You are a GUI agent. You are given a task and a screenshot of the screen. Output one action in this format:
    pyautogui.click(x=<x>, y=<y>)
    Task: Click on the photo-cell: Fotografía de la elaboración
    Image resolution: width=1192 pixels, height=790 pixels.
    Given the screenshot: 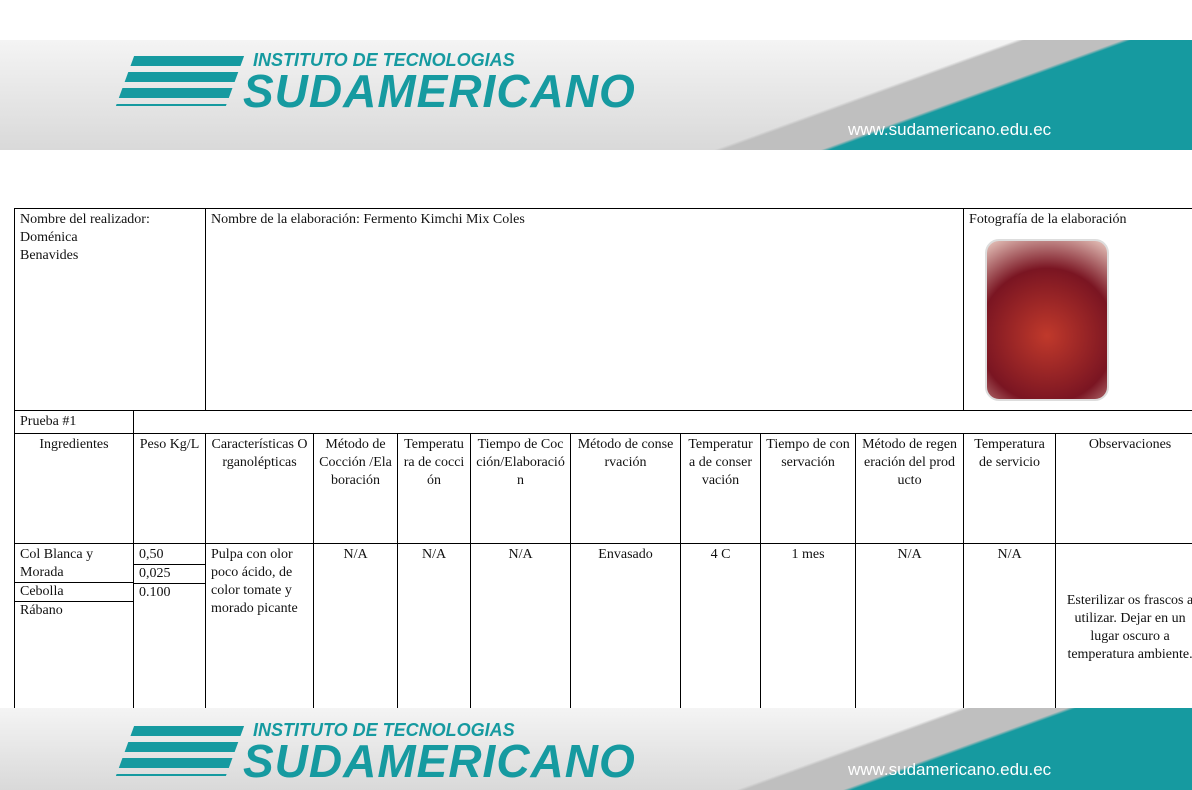 What is the action you would take?
    pyautogui.click(x=1077, y=309)
    